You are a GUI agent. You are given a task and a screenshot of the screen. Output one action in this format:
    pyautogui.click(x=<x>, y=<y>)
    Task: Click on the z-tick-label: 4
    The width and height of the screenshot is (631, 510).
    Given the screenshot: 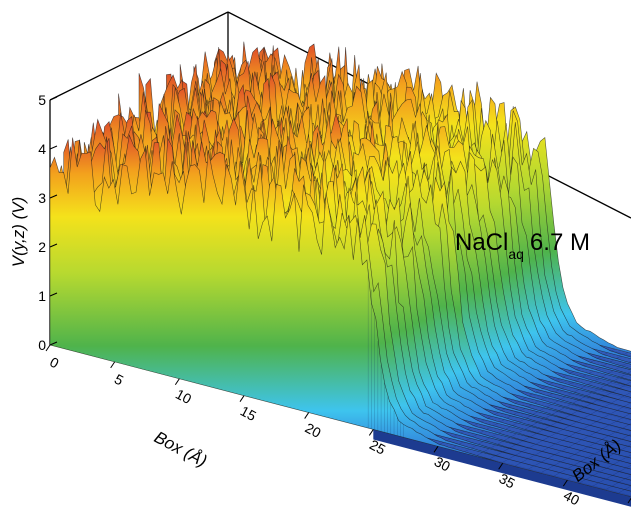 What is the action you would take?
    pyautogui.click(x=42, y=149)
    